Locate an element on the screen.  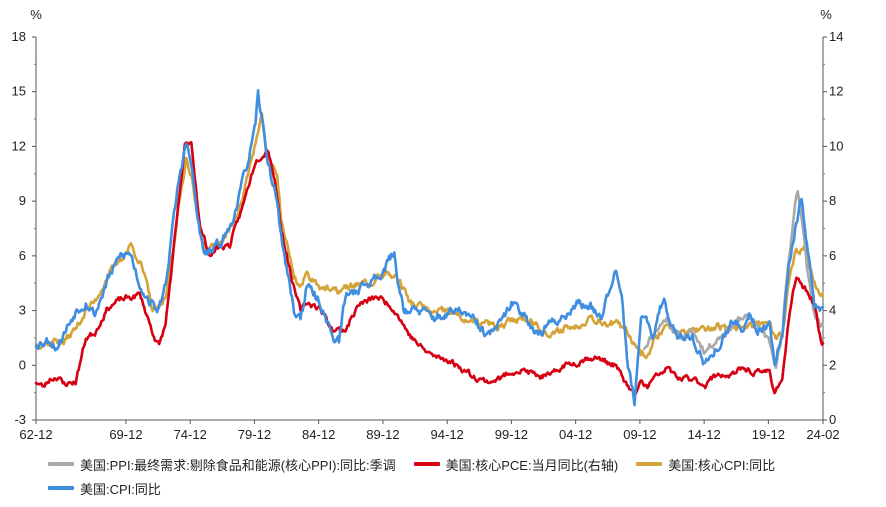
x-tick-label-7: 99-12 is located at coordinates (511, 434).